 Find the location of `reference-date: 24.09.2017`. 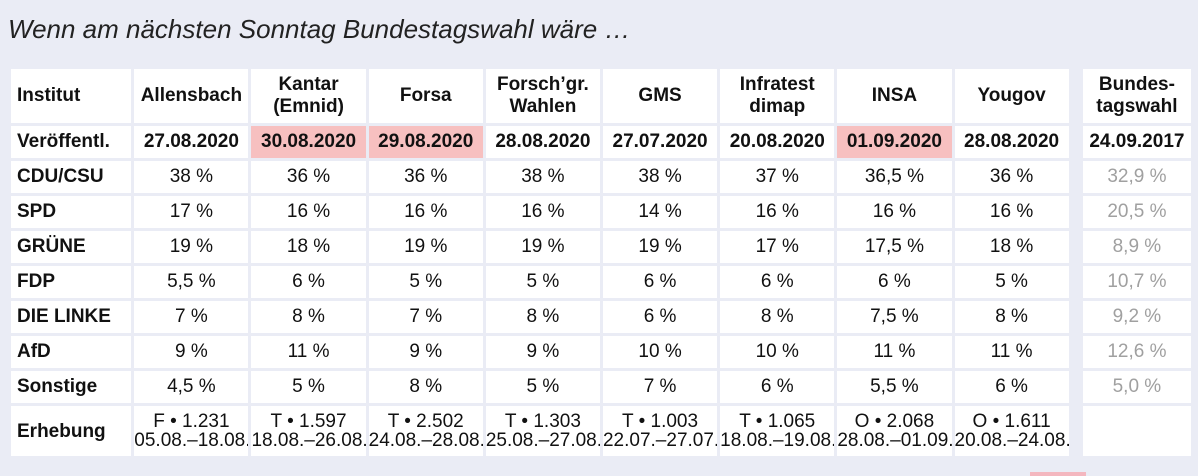

reference-date: 24.09.2017 is located at coordinates (1136, 142).